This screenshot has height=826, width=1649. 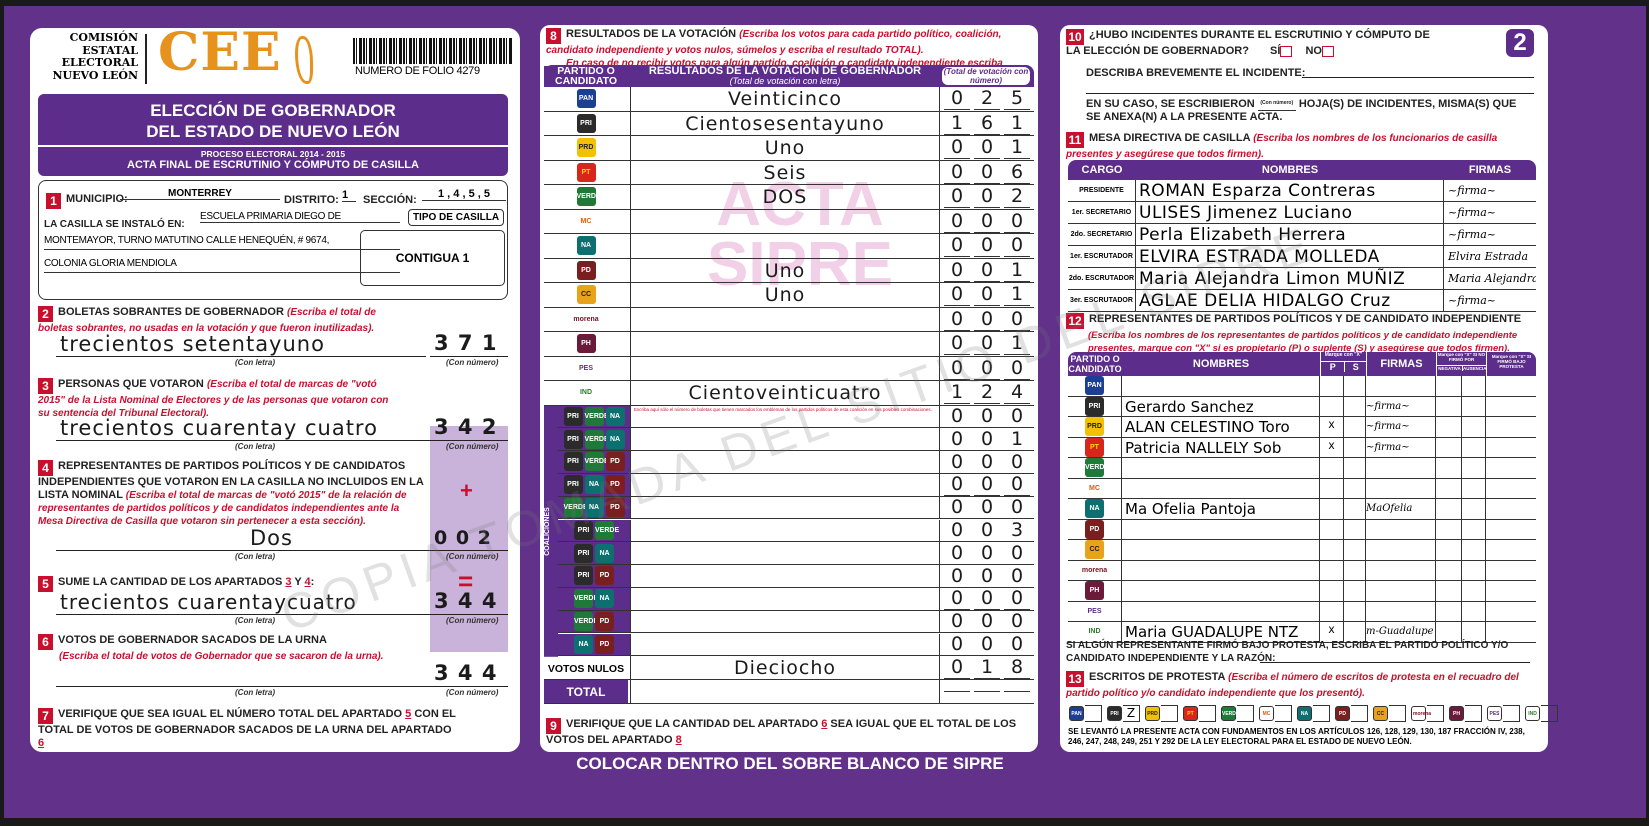 I want to click on p-checkbox: x, so click(x=1332, y=632).